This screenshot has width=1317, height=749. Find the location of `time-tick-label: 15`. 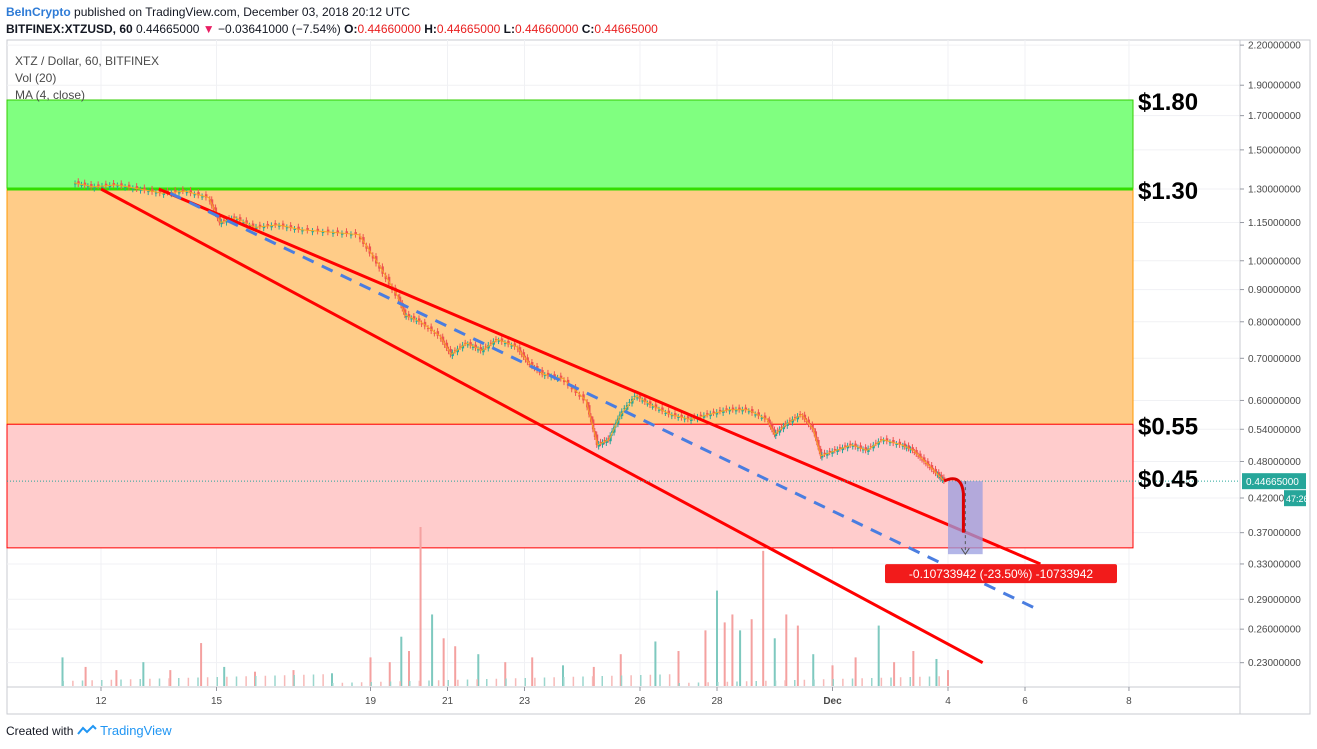

time-tick-label: 15 is located at coordinates (217, 701).